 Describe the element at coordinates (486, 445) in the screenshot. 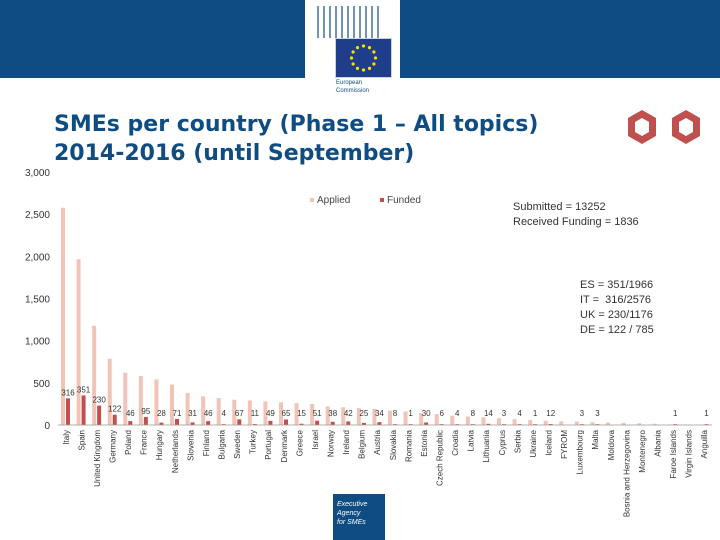

I see `x-category-label: Lithuania` at that location.